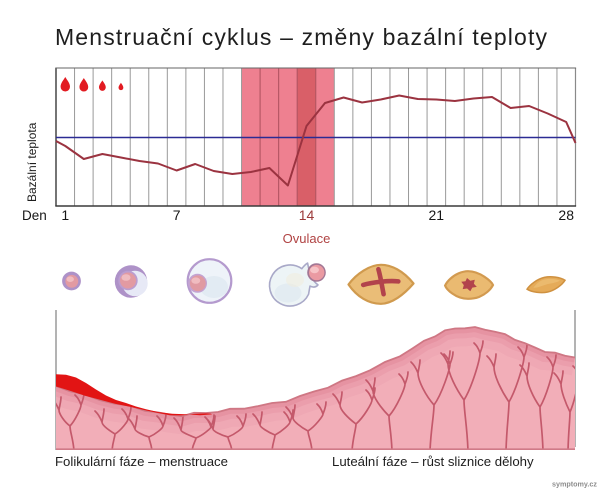 This screenshot has width=600, height=490. What do you see at coordinates (32, 162) in the screenshot?
I see `svg-text: Bazální teplota` at bounding box center [32, 162].